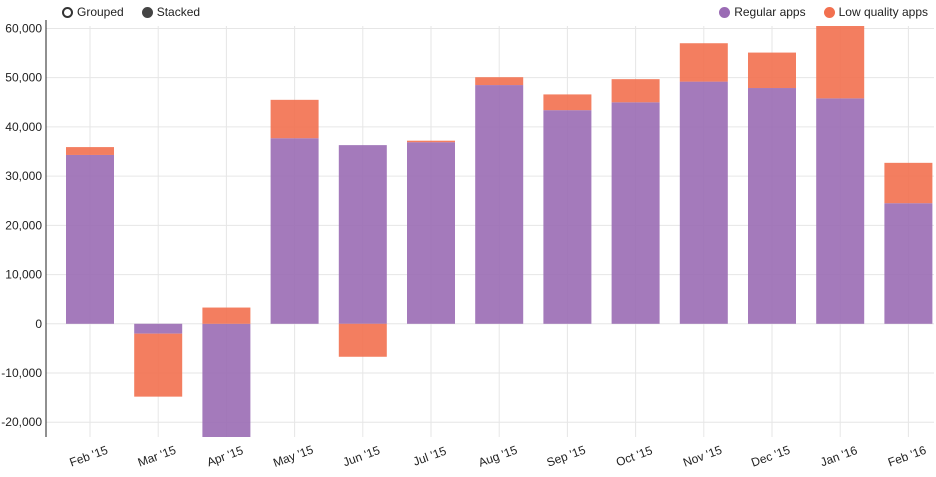 The image size is (936, 477). I want to click on grouped-radio-icon, so click(67, 12).